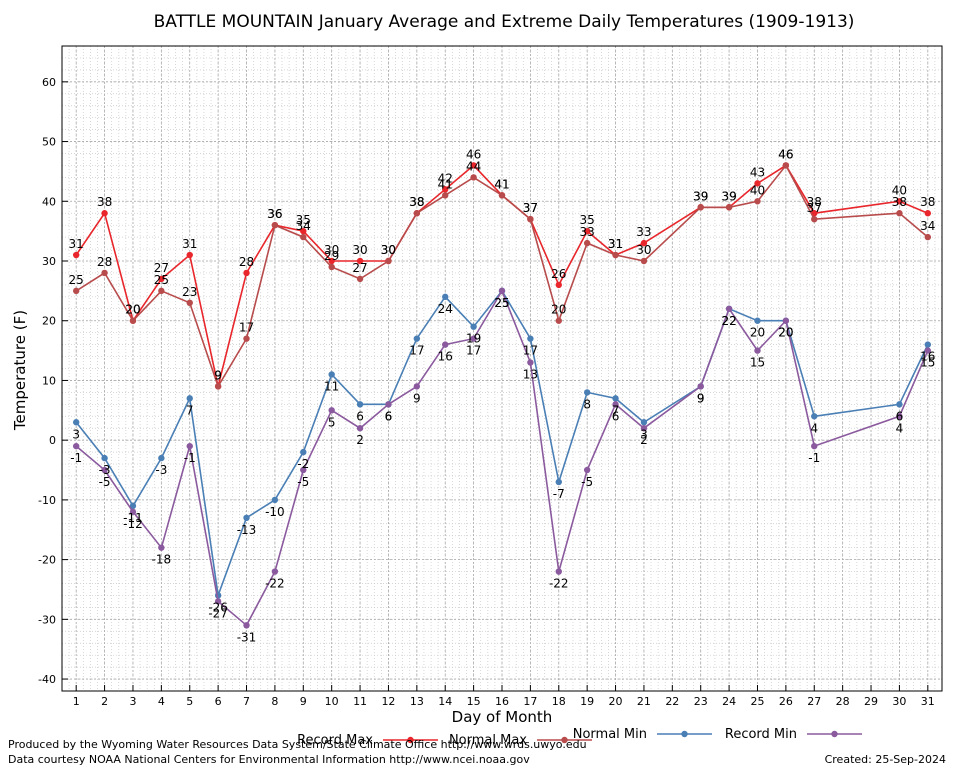  What do you see at coordinates (47, 679) in the screenshot?
I see `y-tick-label: -40` at bounding box center [47, 679].